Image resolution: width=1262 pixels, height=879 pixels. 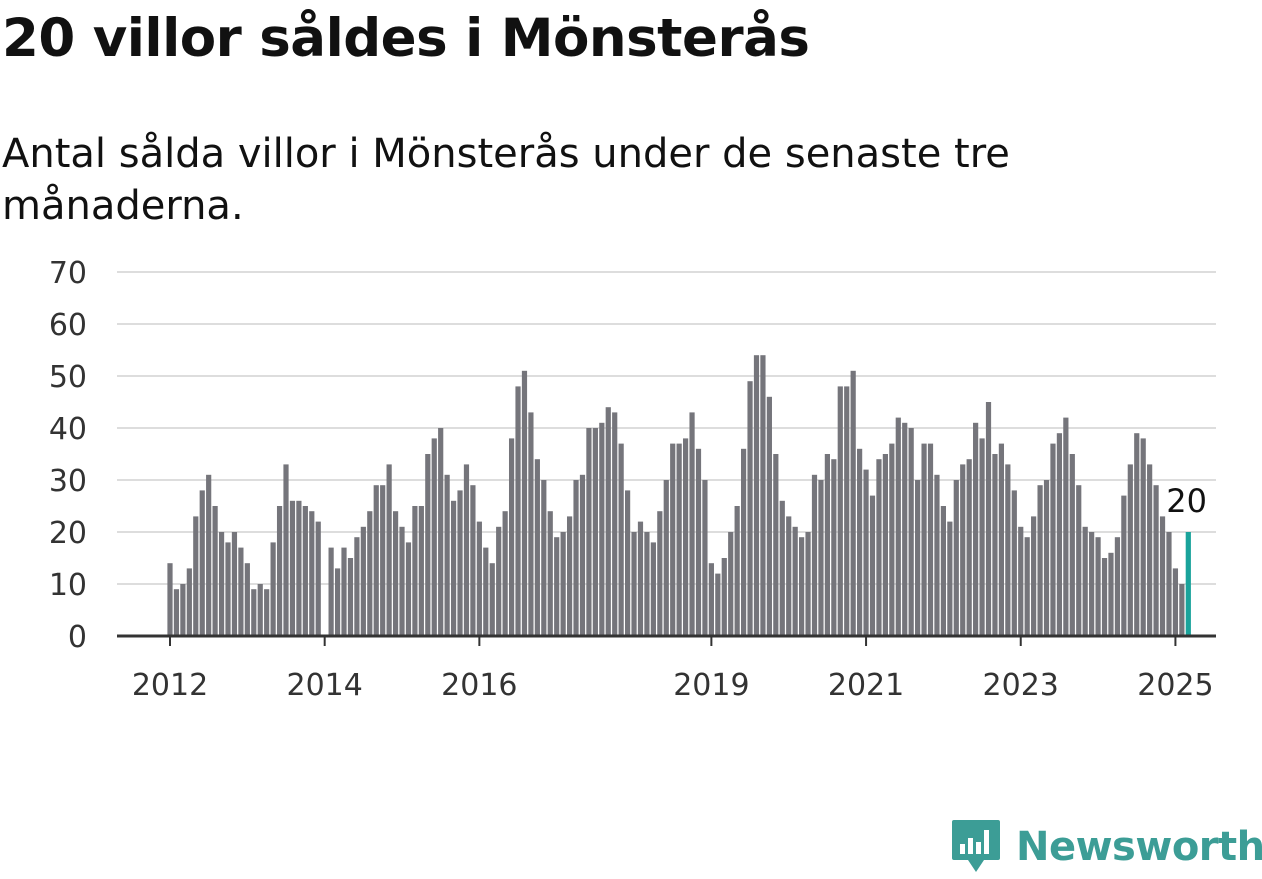 I want to click on x-tick-label: 2025, so click(x=1175, y=685).